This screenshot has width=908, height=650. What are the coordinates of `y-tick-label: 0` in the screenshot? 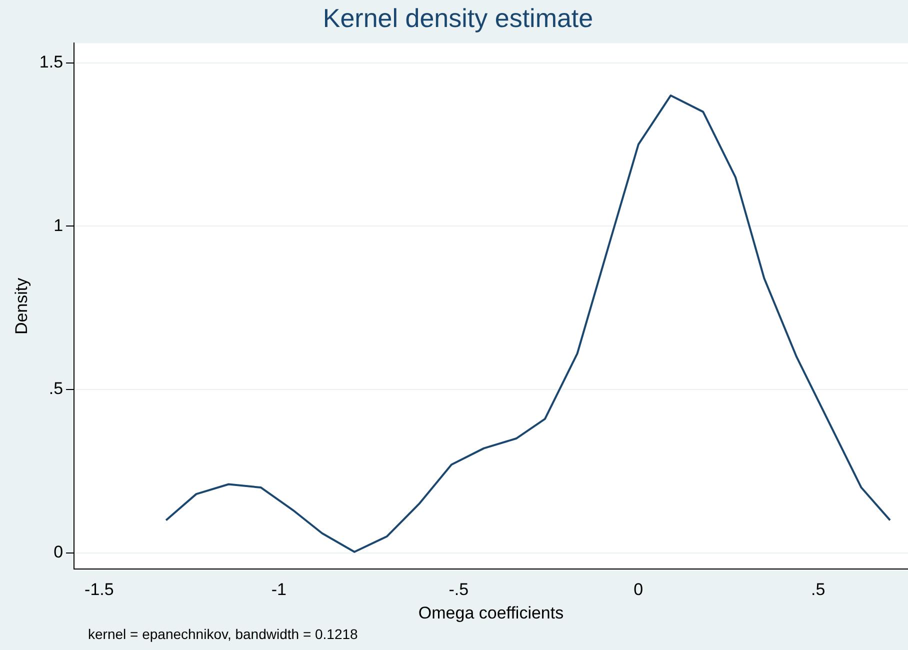 It's located at (59, 552).